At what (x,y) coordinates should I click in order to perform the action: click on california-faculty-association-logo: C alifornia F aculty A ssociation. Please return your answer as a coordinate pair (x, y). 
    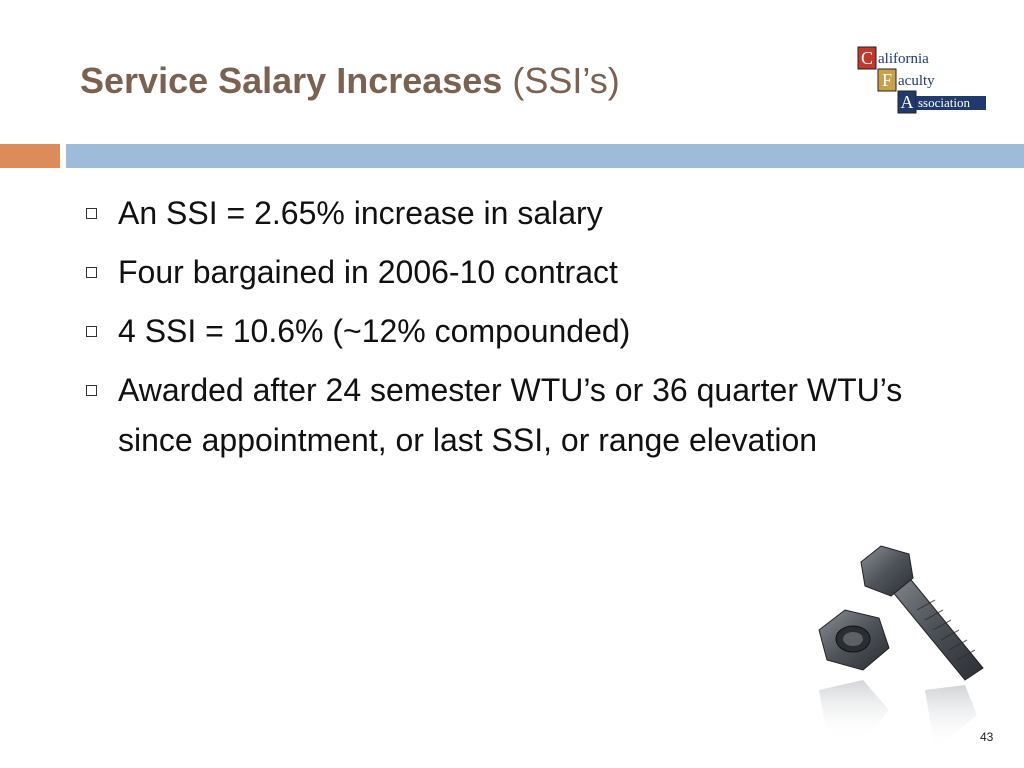
    Looking at the image, I should click on (921, 80).